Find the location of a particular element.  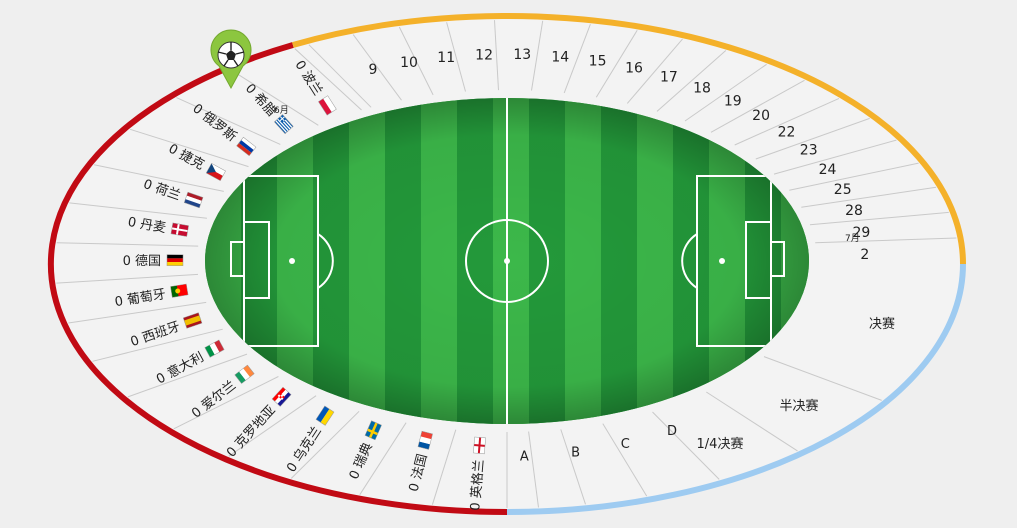

match-date: 10 is located at coordinates (409, 63).